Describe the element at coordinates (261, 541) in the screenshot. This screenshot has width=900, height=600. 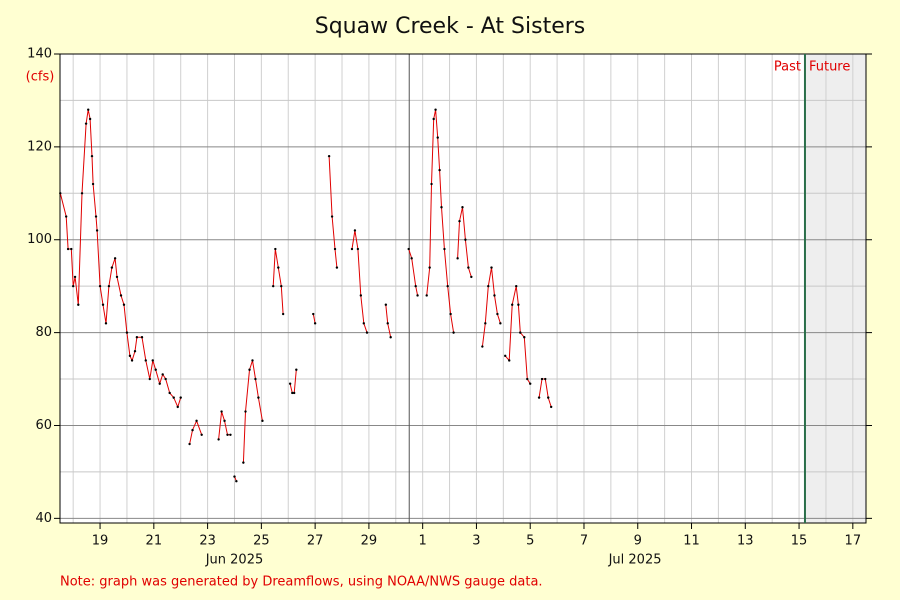
I see `x-tick-label: 25` at that location.